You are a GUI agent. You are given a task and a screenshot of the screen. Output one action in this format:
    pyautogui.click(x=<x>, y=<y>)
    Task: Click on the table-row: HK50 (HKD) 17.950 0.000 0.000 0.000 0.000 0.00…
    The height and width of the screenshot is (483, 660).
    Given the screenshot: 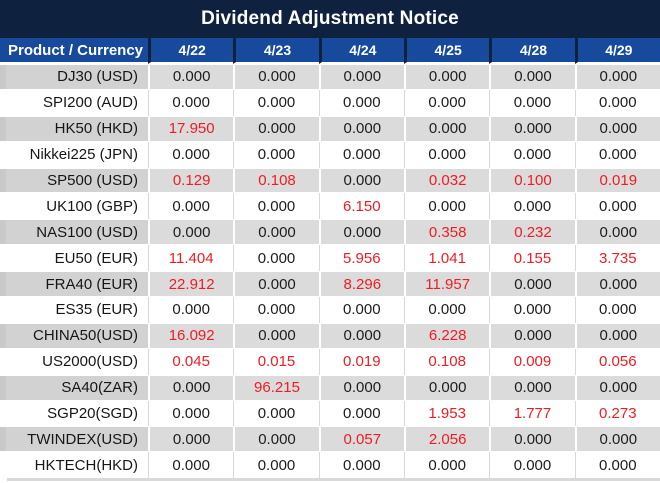 What is the action you would take?
    pyautogui.click(x=330, y=128)
    